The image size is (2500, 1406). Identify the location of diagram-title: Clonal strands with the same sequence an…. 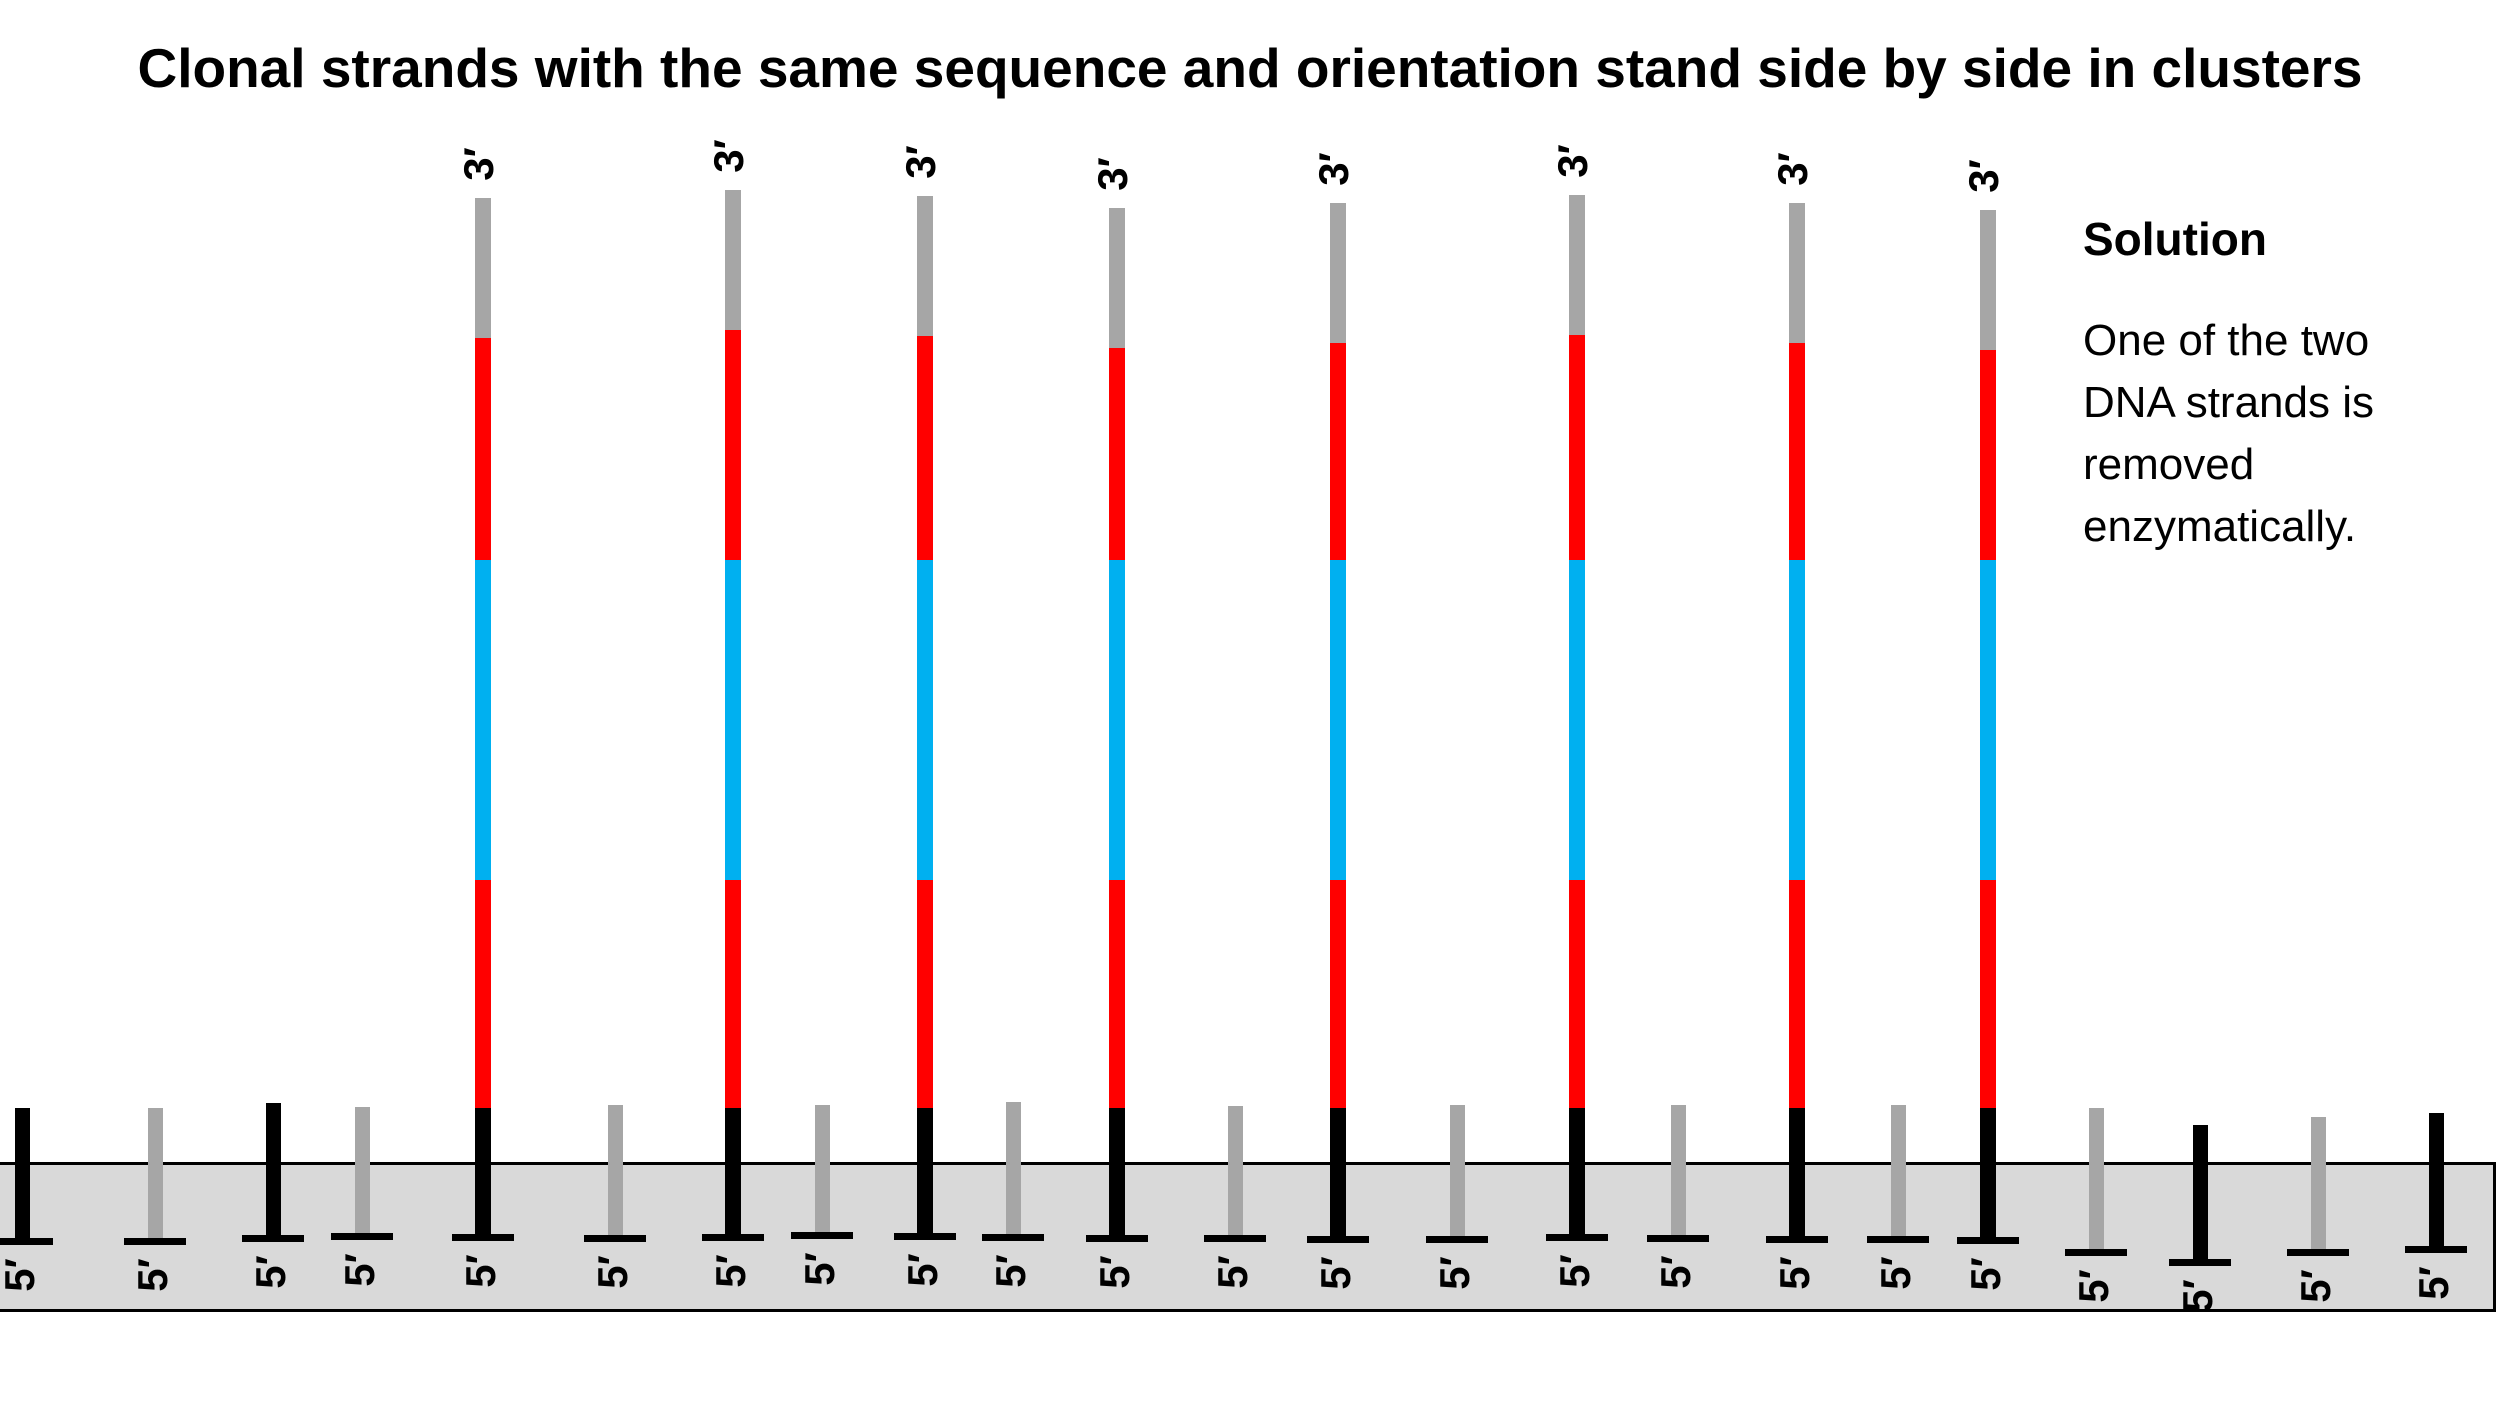
(1250, 68).